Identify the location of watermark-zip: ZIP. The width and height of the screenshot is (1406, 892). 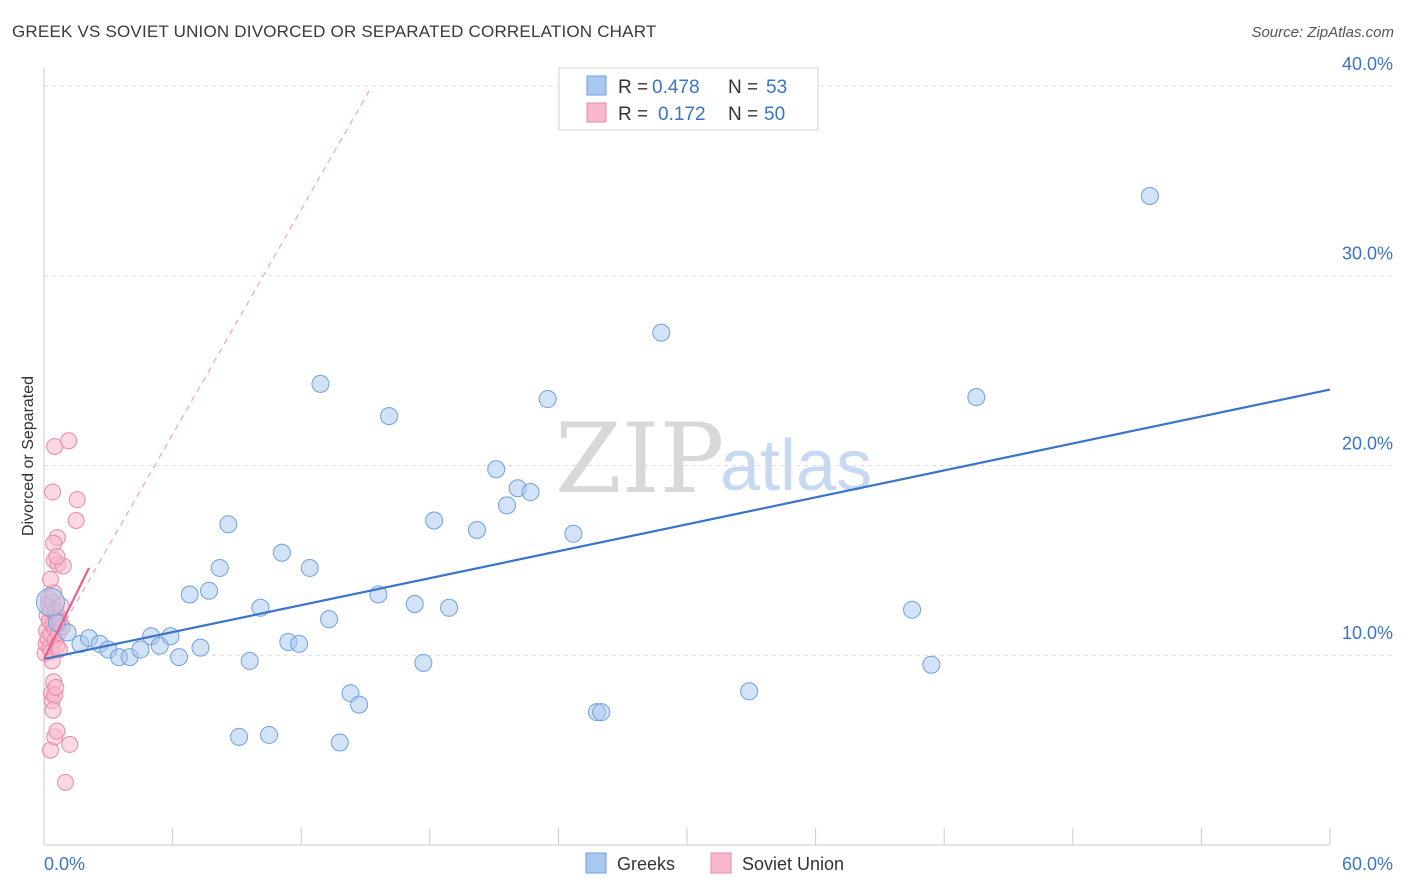
(639, 459).